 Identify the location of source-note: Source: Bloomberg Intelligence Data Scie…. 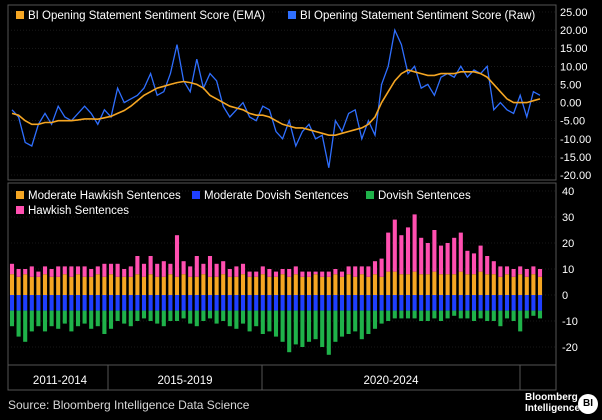
(129, 405).